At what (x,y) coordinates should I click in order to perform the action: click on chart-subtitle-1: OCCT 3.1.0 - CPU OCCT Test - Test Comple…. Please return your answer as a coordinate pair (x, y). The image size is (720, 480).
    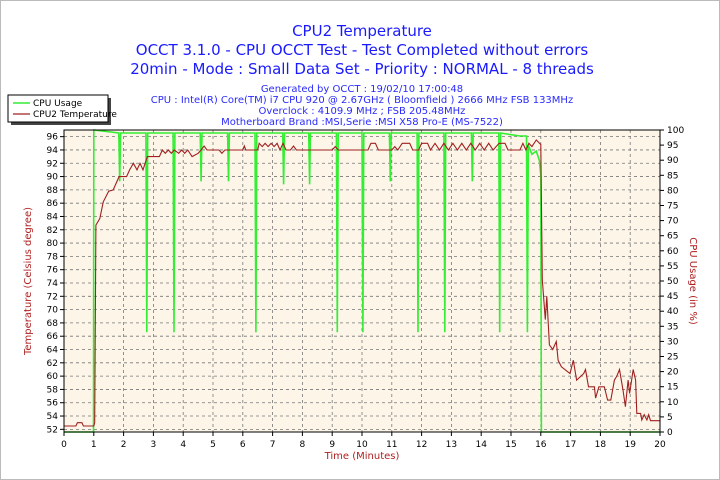
    Looking at the image, I should click on (362, 50).